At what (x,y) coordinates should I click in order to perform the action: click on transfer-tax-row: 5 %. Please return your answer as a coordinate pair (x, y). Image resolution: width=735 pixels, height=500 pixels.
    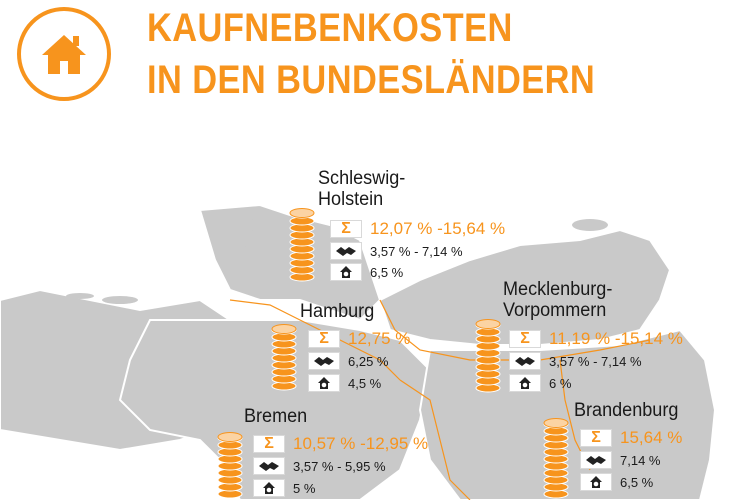
    Looking at the image, I should click on (284, 488).